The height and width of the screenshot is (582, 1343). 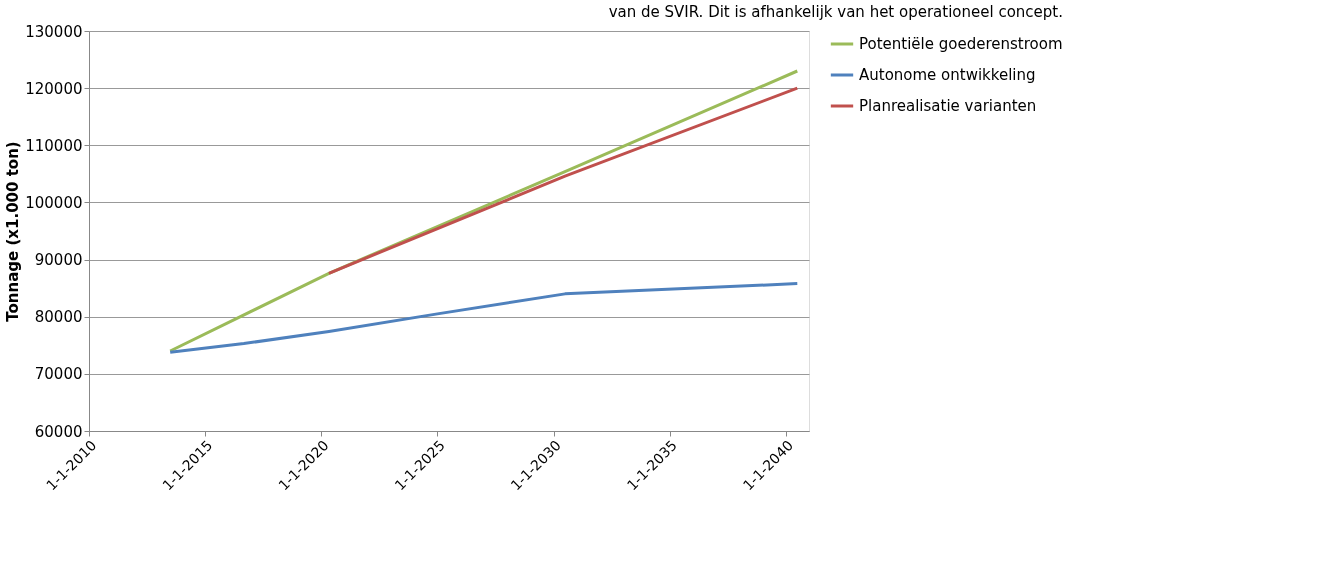 I want to click on legend-label: Potentiële goederenstroom, so click(x=961, y=44).